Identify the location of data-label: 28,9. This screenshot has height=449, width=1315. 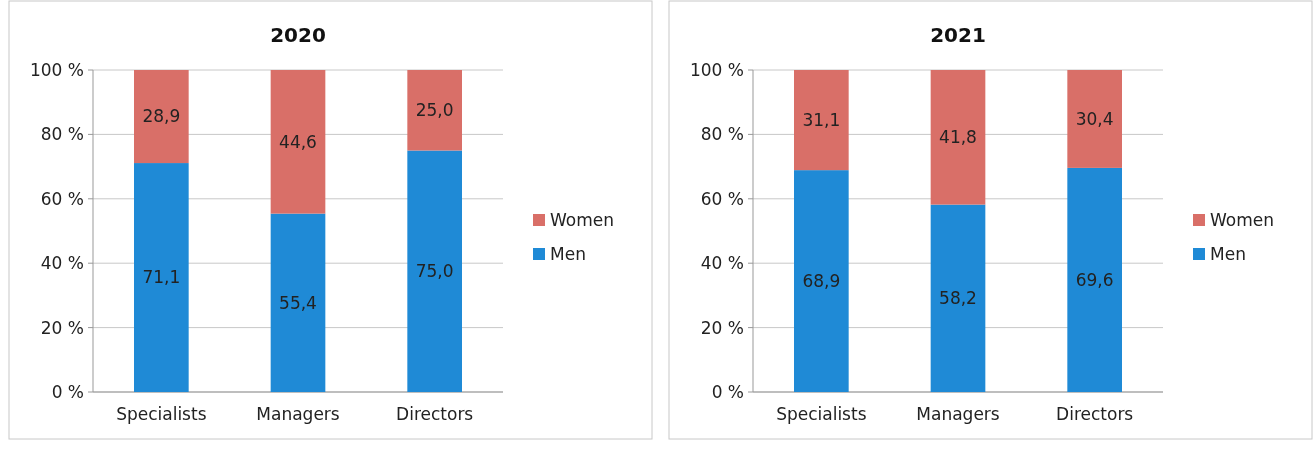
(161, 116).